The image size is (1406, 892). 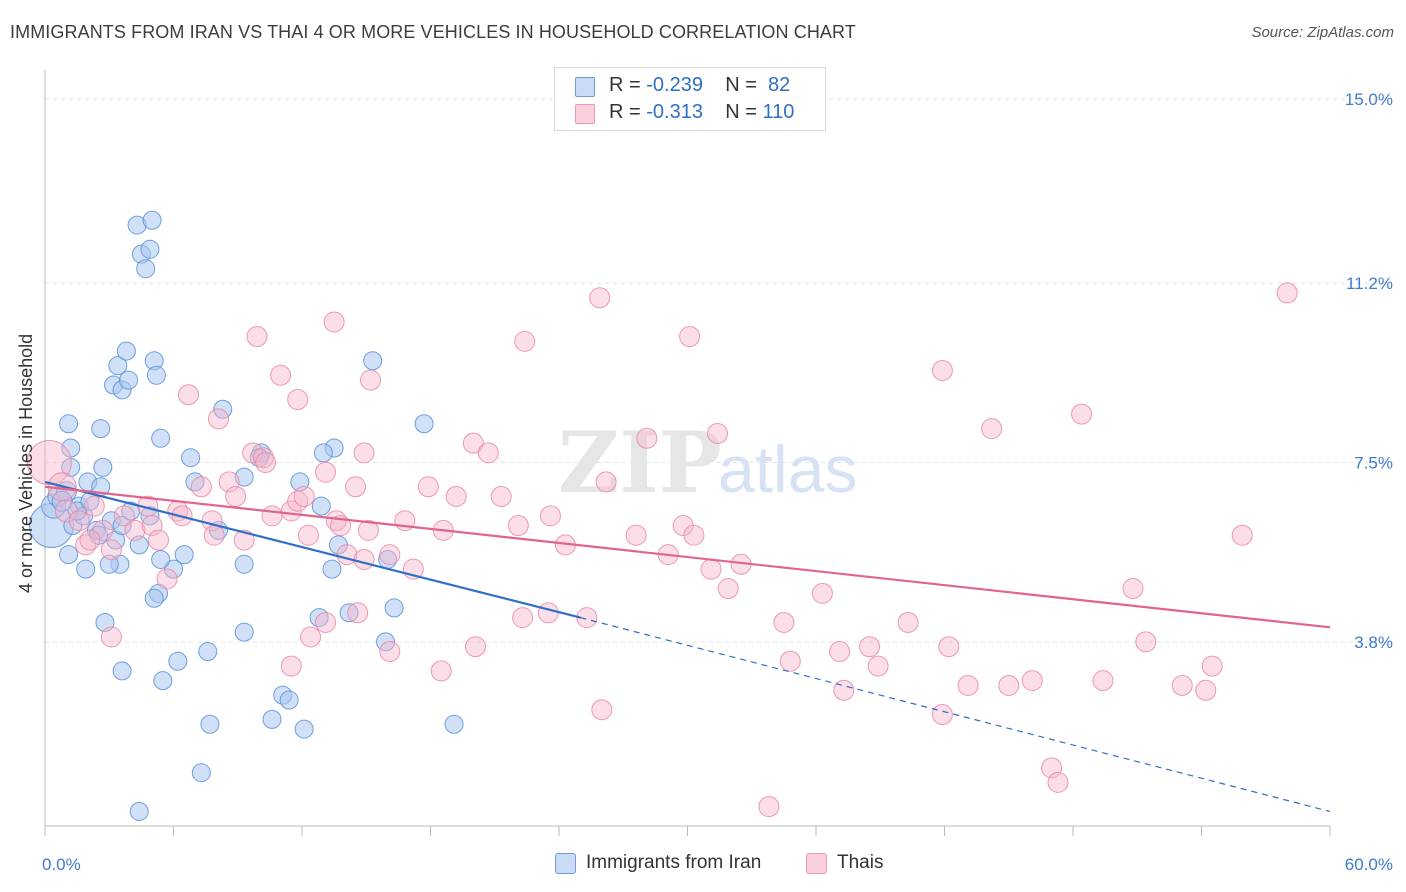 What do you see at coordinates (690, 99) in the screenshot?
I see `stats-legend: R = -0.239 N = 82 R = -0.313 N = 110` at bounding box center [690, 99].